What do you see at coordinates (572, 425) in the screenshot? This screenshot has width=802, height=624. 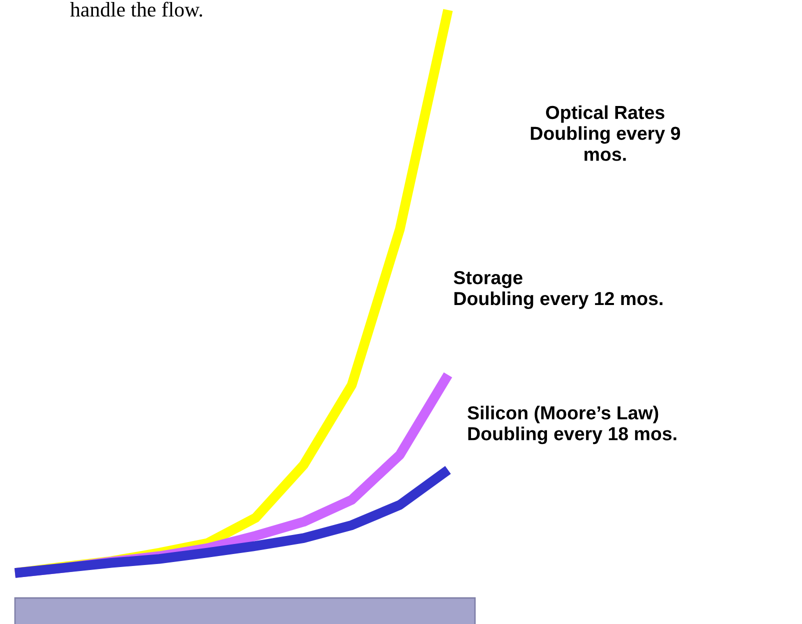 I see `series-label: Silicon (Moore’s Law) Doubling every 18 mos.` at bounding box center [572, 425].